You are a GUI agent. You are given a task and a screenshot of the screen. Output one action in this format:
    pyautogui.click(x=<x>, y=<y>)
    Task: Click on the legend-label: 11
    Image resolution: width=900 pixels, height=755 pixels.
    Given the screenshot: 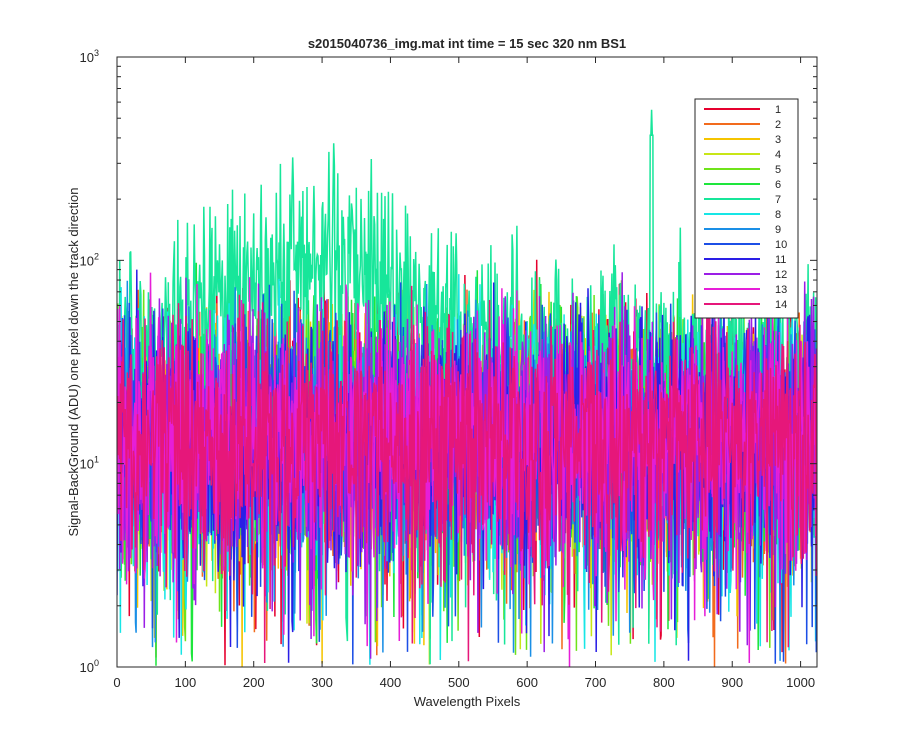 What is the action you would take?
    pyautogui.click(x=780, y=260)
    